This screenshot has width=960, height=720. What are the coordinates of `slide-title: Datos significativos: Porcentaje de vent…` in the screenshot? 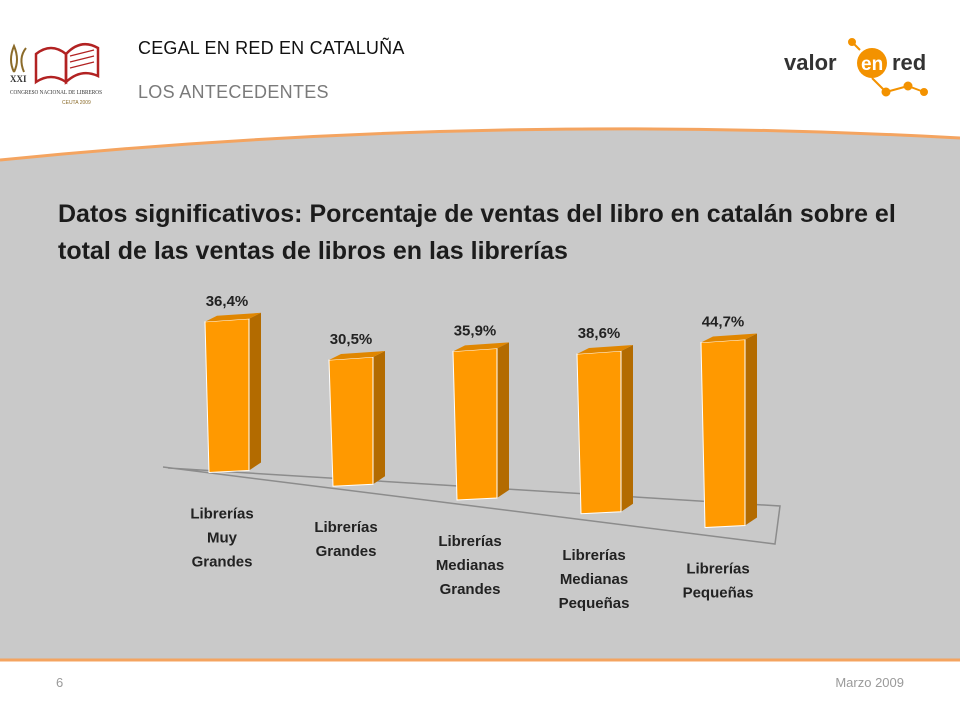 It's located at (477, 232).